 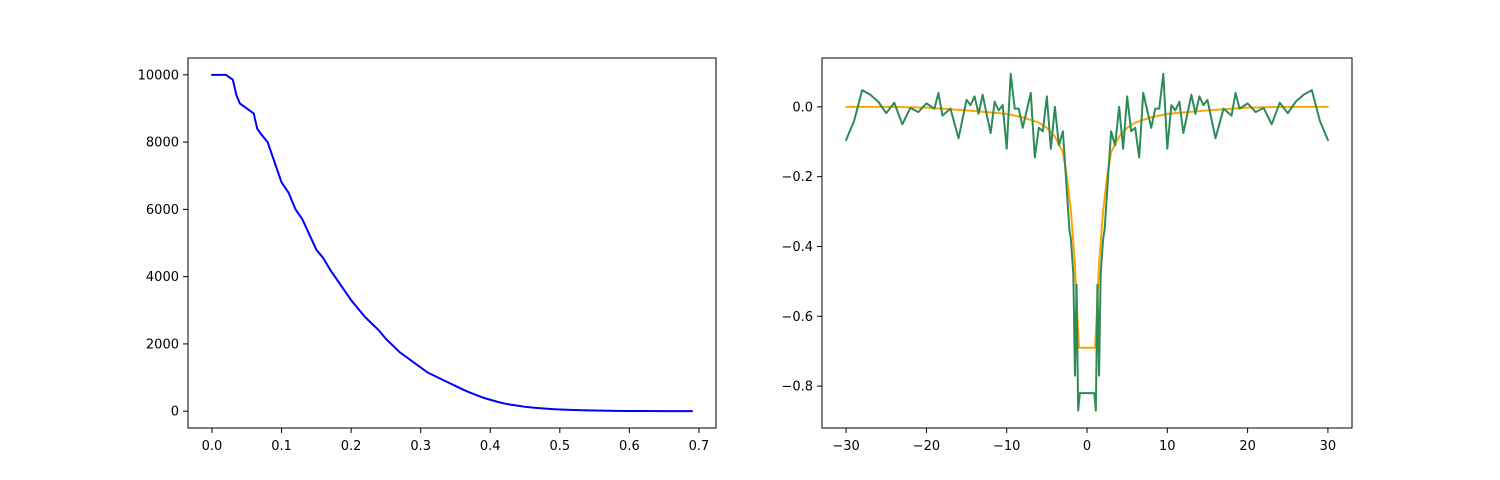 I want to click on y-tick-label: 0.0, so click(x=802, y=107).